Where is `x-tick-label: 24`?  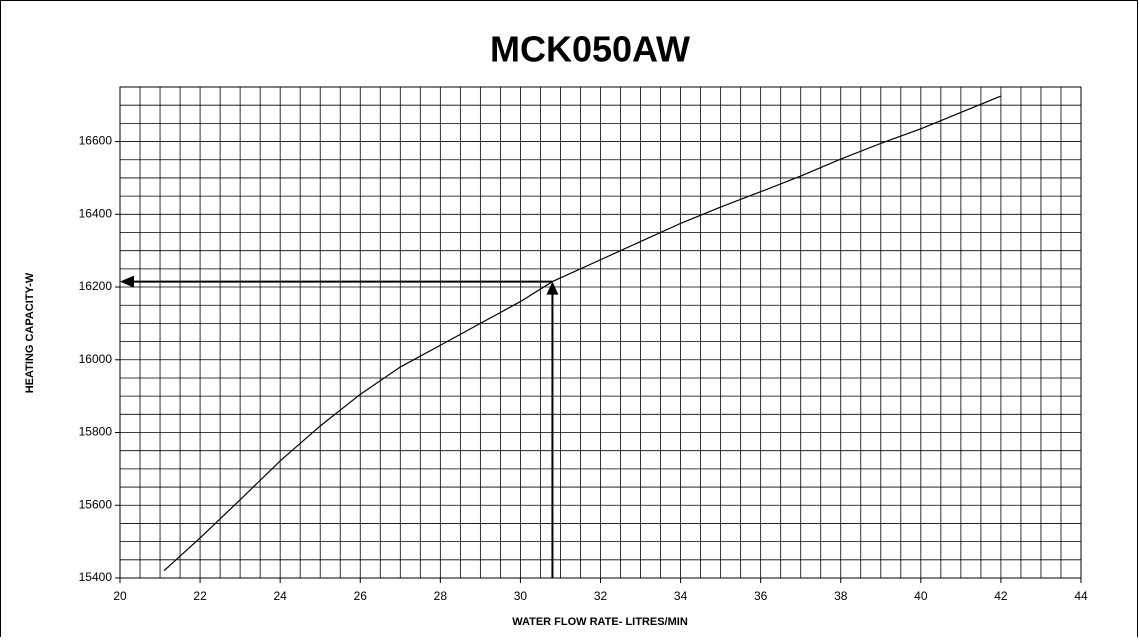 x-tick-label: 24 is located at coordinates (280, 596).